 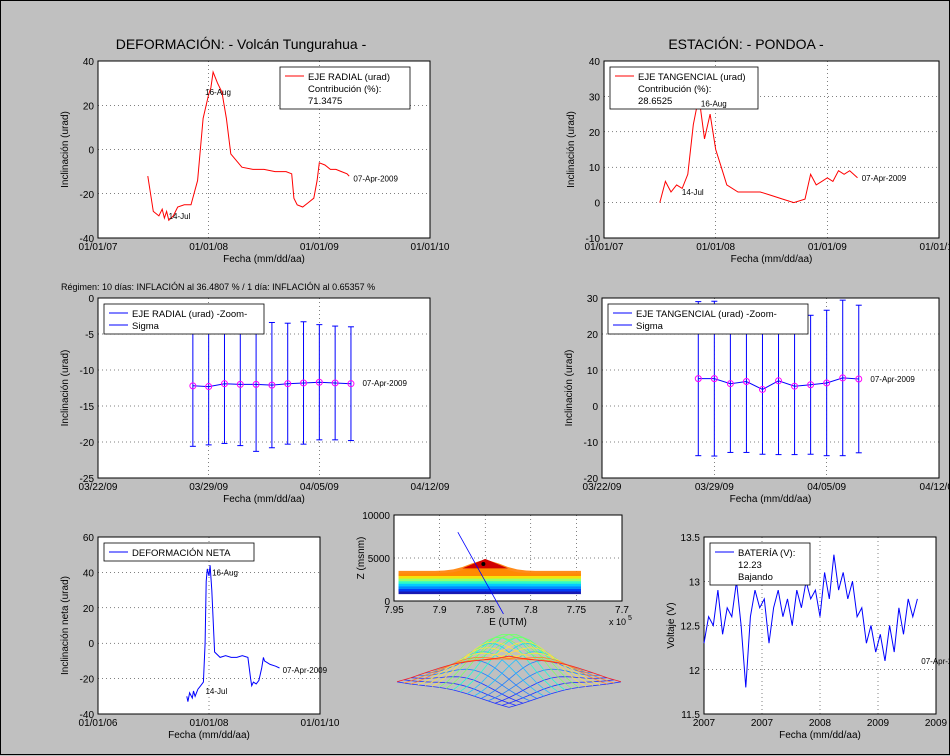 What do you see at coordinates (715, 247) in the screenshot?
I see `x-tick-label: 01/01/08` at bounding box center [715, 247].